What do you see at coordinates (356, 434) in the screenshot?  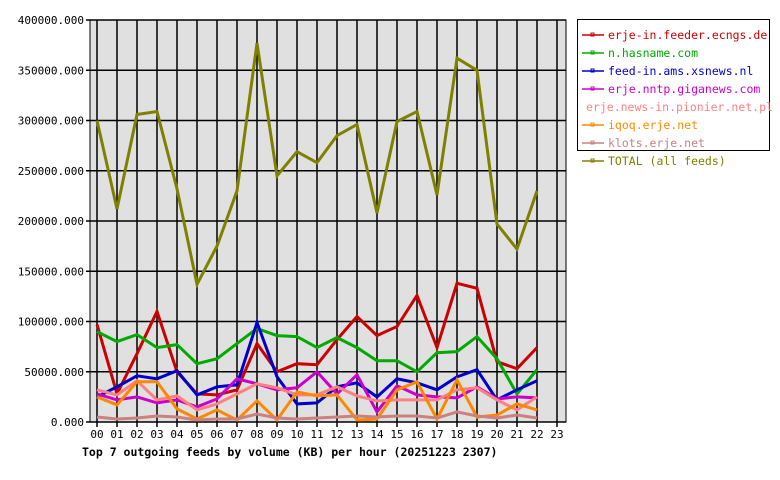 I see `x-tick-label: 13` at bounding box center [356, 434].